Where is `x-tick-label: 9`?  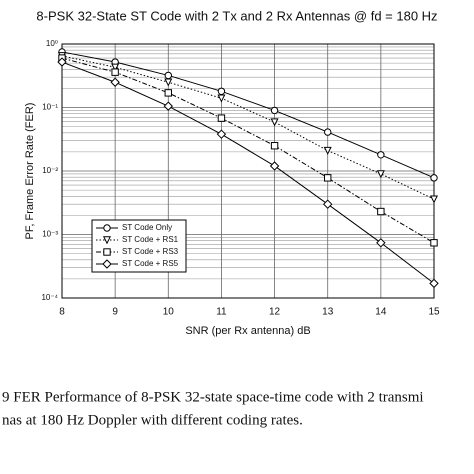 x-tick-label: 9 is located at coordinates (115, 312).